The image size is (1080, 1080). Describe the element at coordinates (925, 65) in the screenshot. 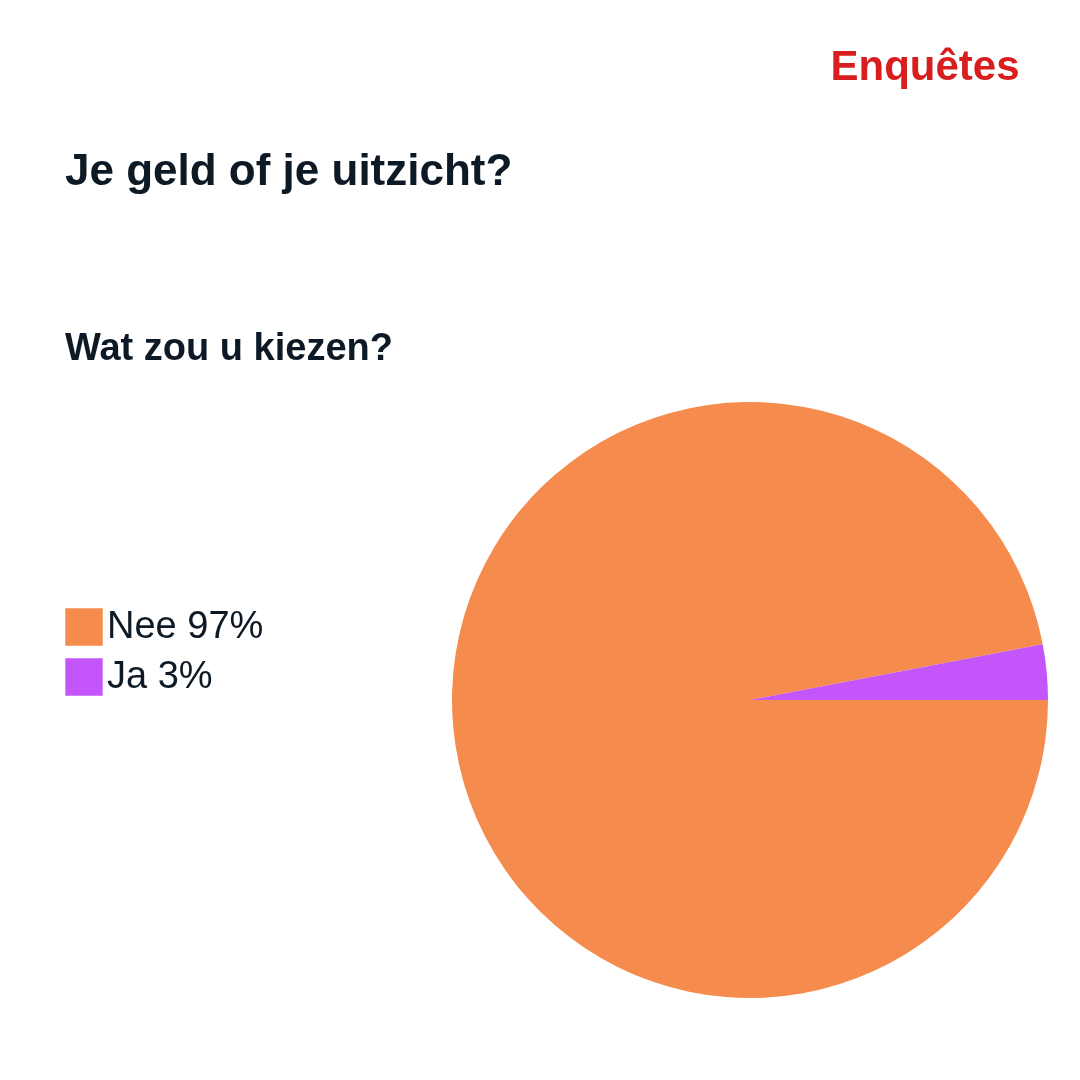

I see `text: Enquêtes` at that location.